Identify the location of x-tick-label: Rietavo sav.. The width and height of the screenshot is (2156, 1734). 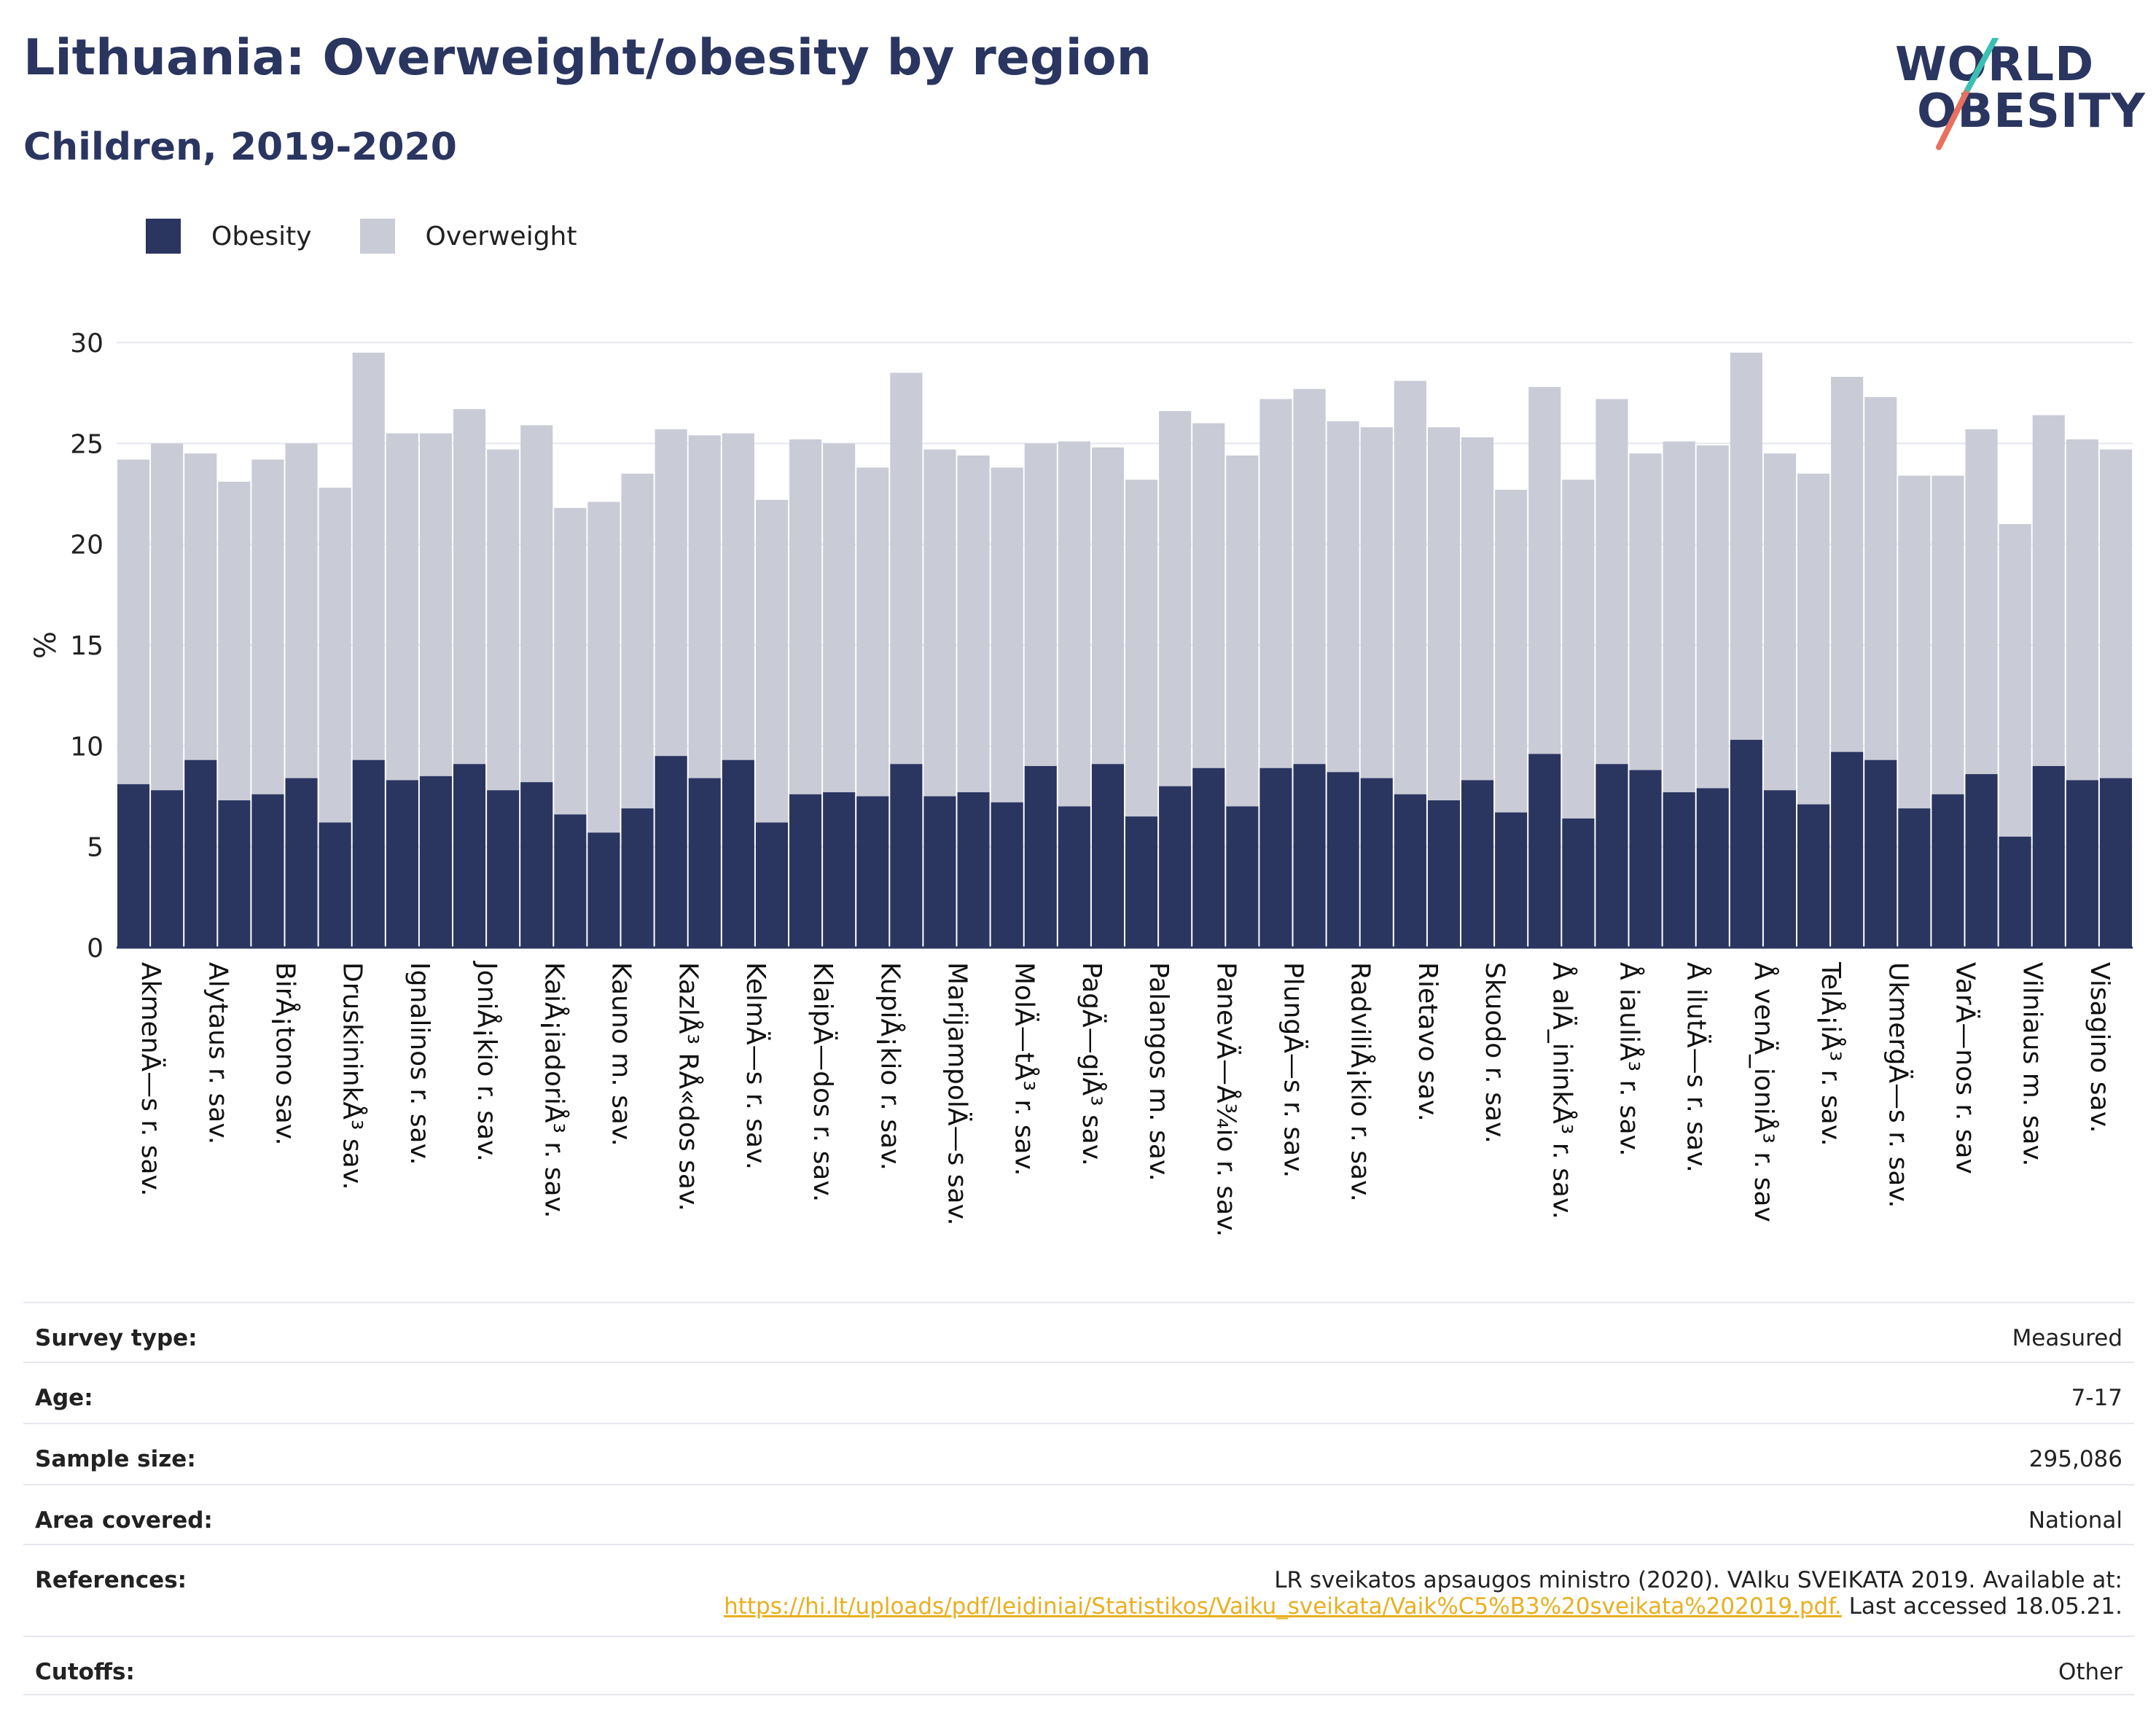
(1427, 1042).